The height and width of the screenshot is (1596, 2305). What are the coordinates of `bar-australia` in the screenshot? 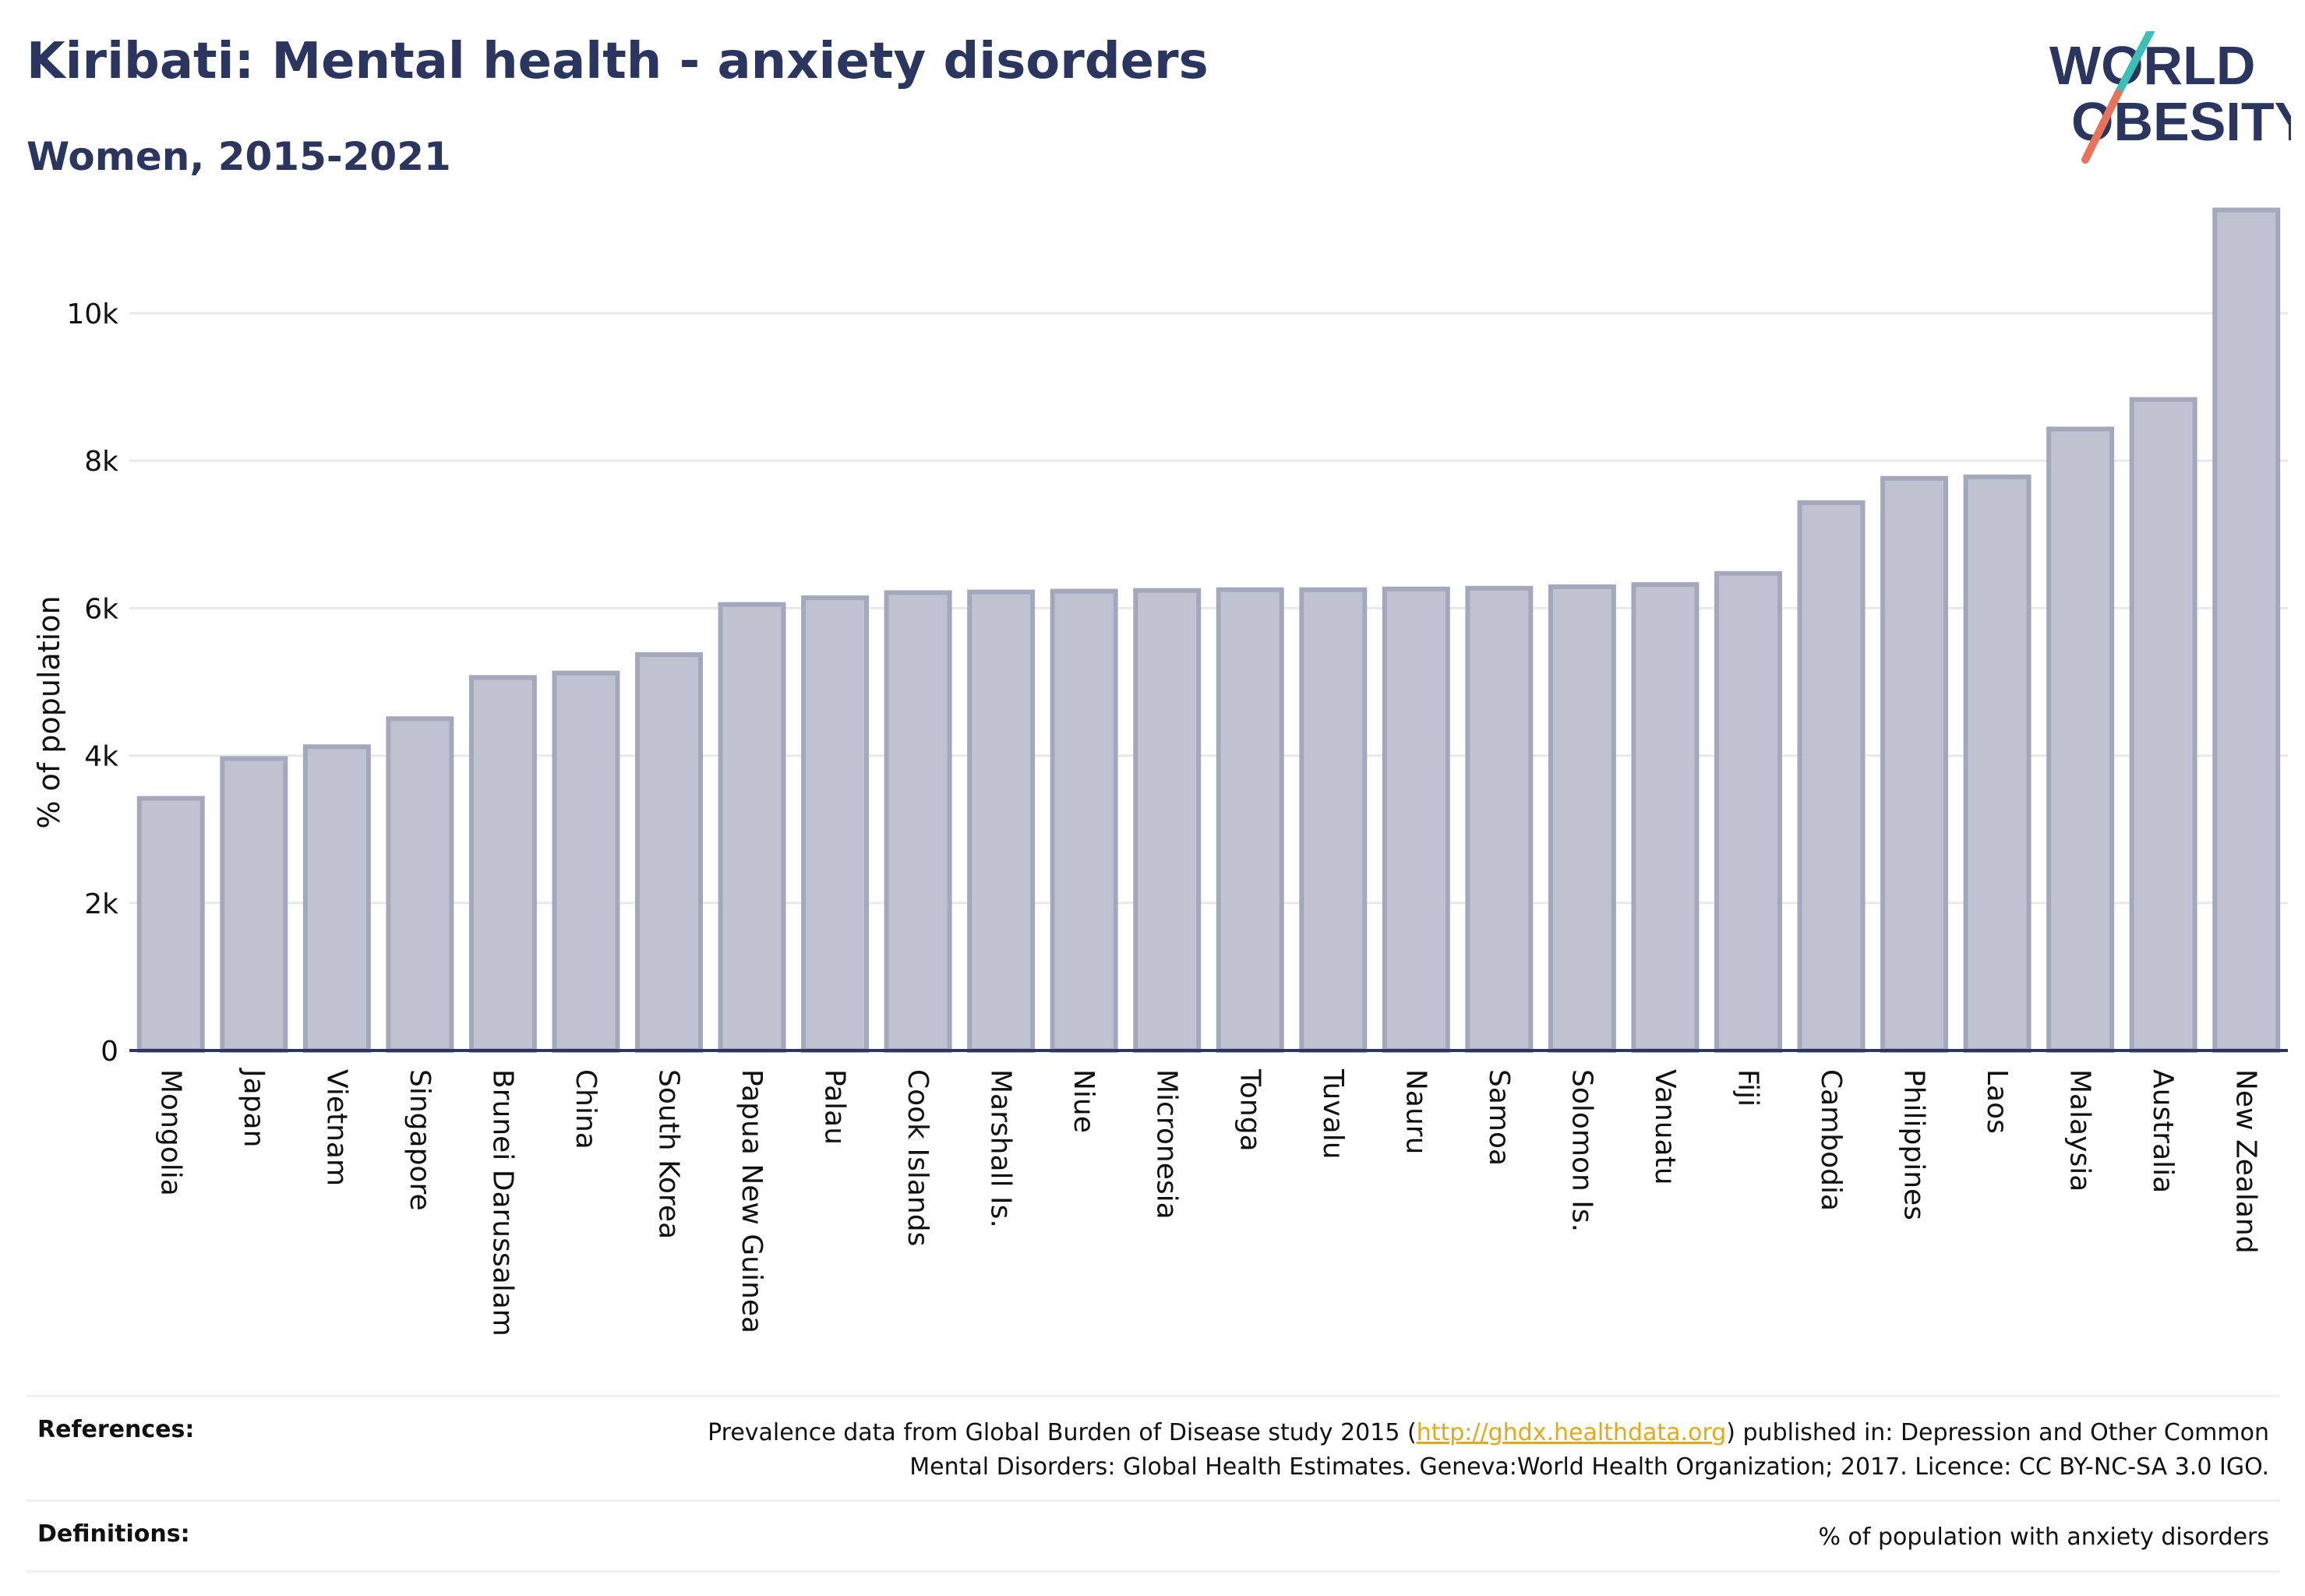 It's located at (2163, 725).